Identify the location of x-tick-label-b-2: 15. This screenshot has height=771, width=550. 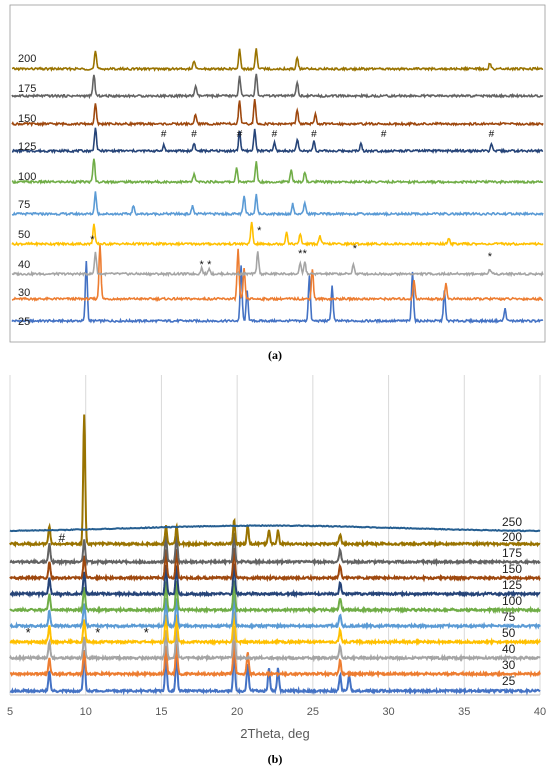
(161, 712).